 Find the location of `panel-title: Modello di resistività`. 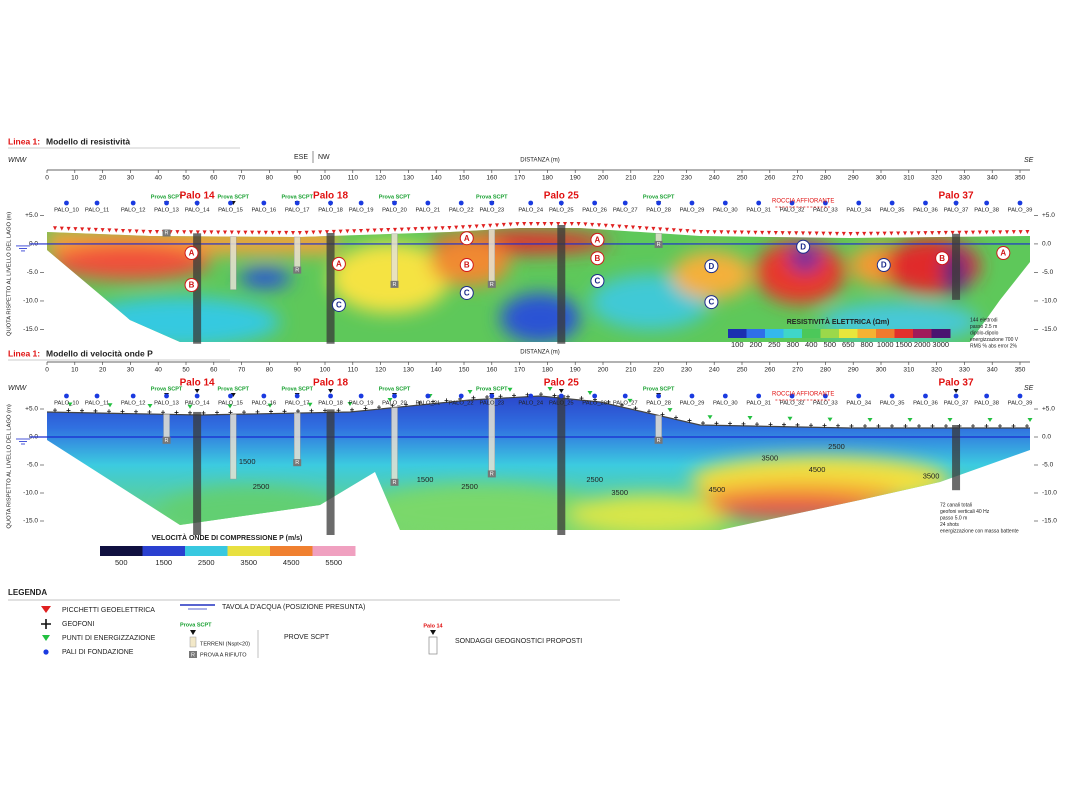

panel-title: Modello di resistività is located at coordinates (88, 141).